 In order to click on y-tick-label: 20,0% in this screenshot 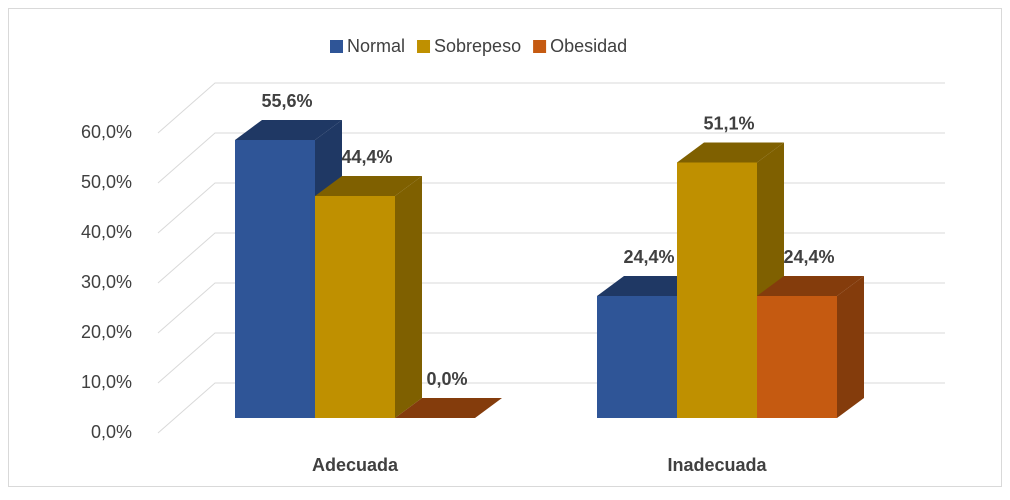, I will do `click(106, 332)`.